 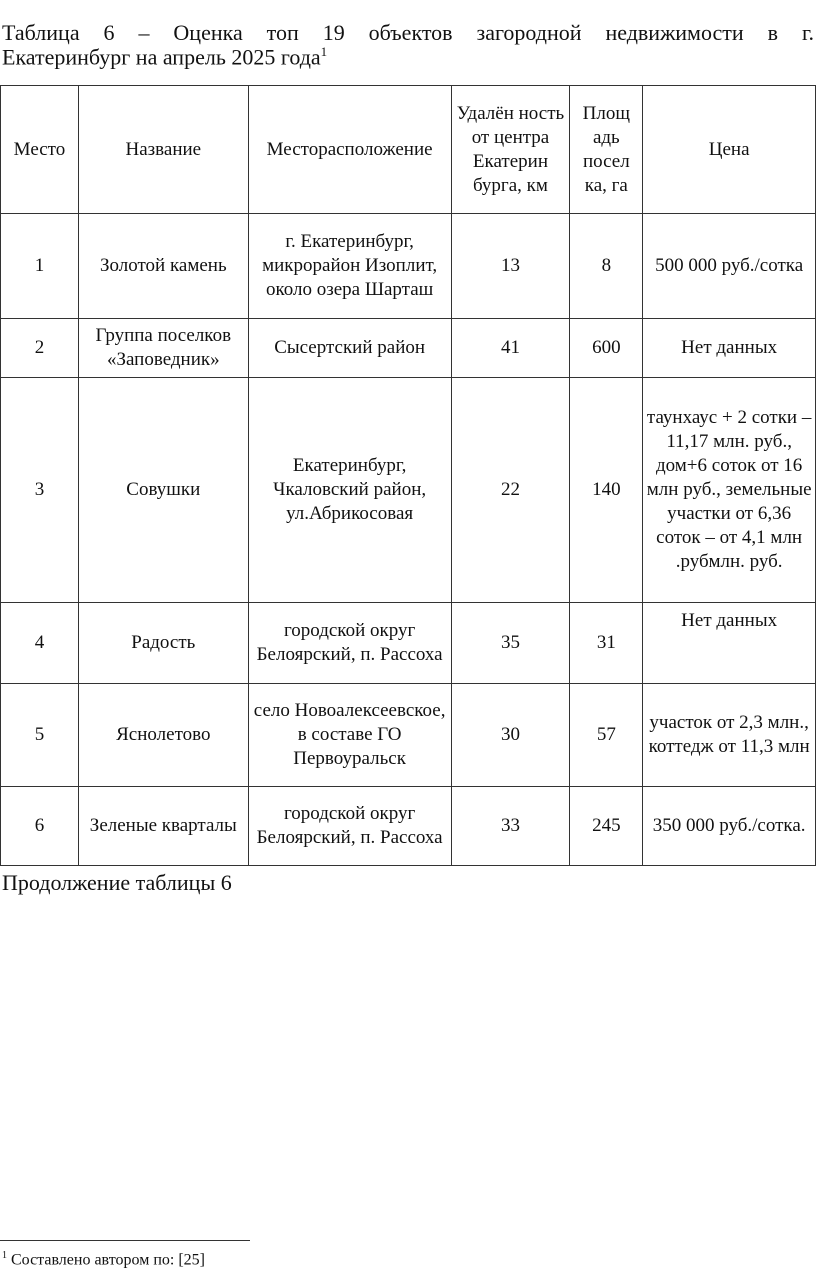 What do you see at coordinates (163, 643) in the screenshot?
I see `cell-name: Радость` at bounding box center [163, 643].